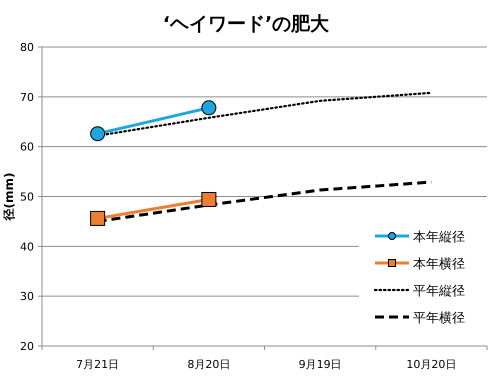  What do you see at coordinates (27, 147) in the screenshot?
I see `y-tick-label: 60` at bounding box center [27, 147].